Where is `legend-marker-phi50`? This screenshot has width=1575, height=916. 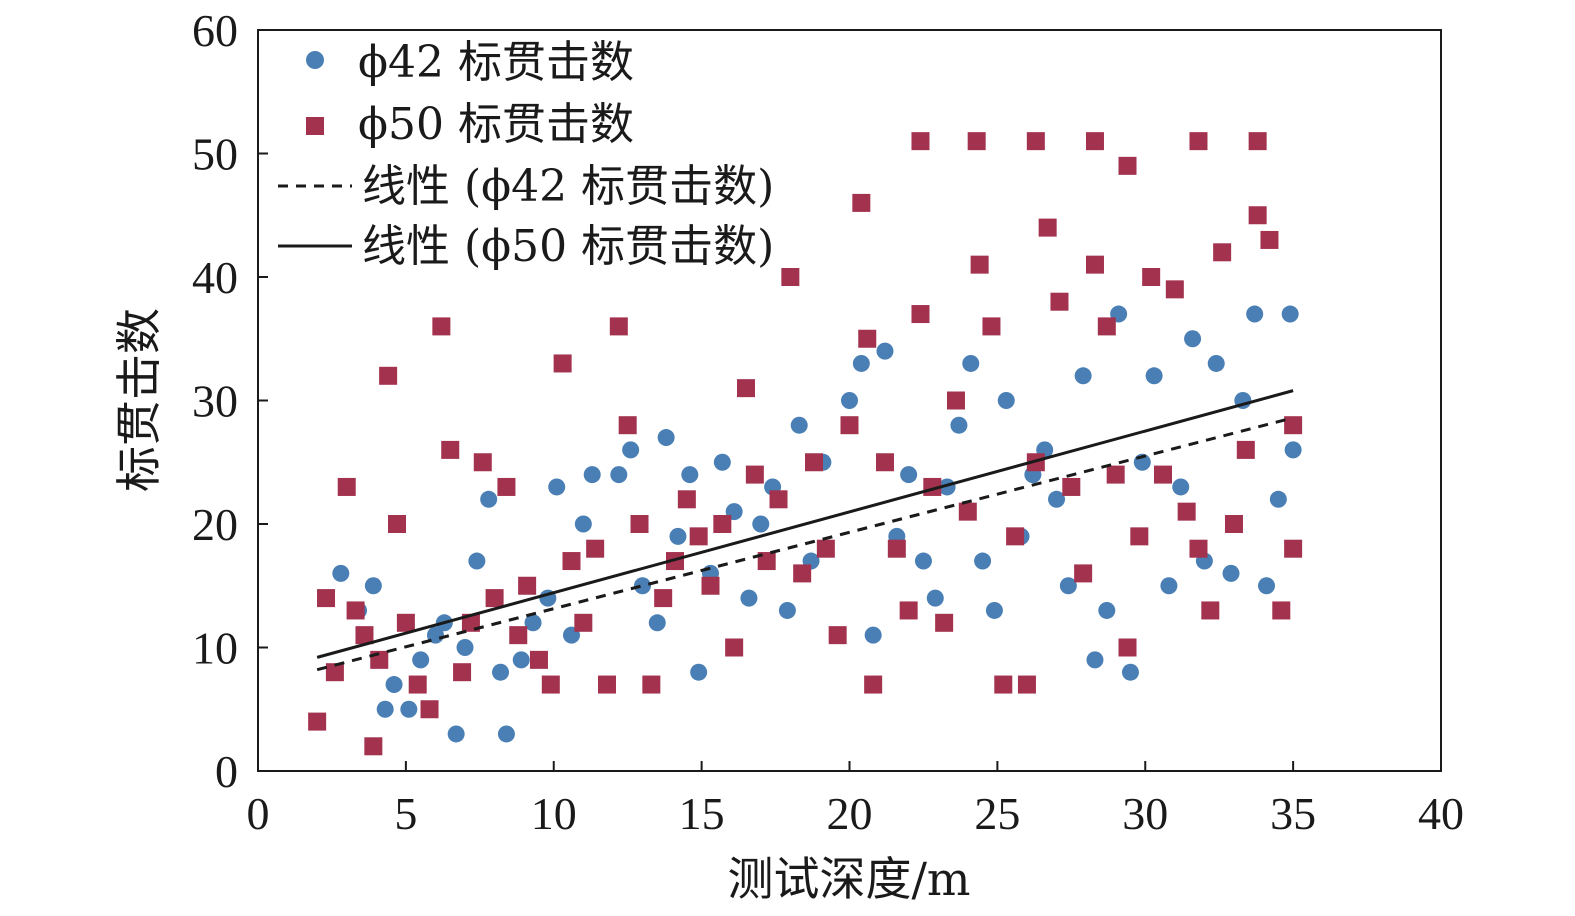
legend-marker-phi50 is located at coordinates (315, 126).